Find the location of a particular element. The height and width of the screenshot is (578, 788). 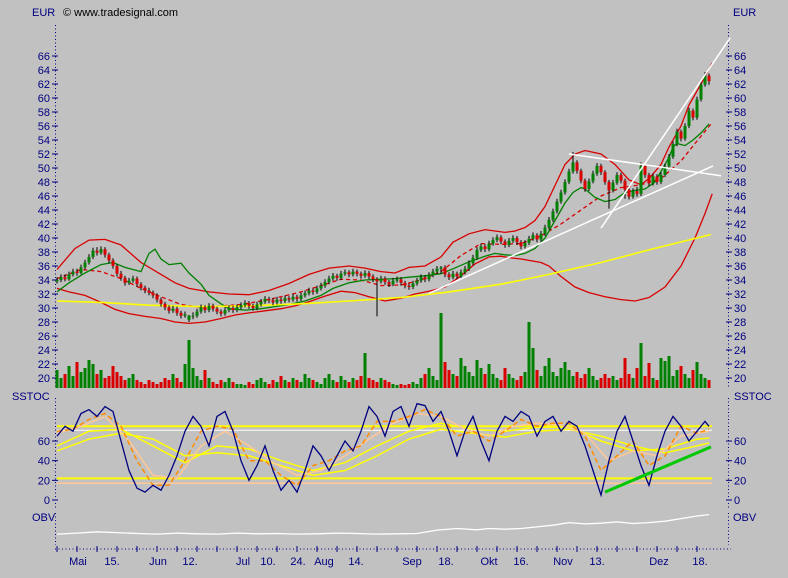

svg-text: Jun is located at coordinates (158, 562).